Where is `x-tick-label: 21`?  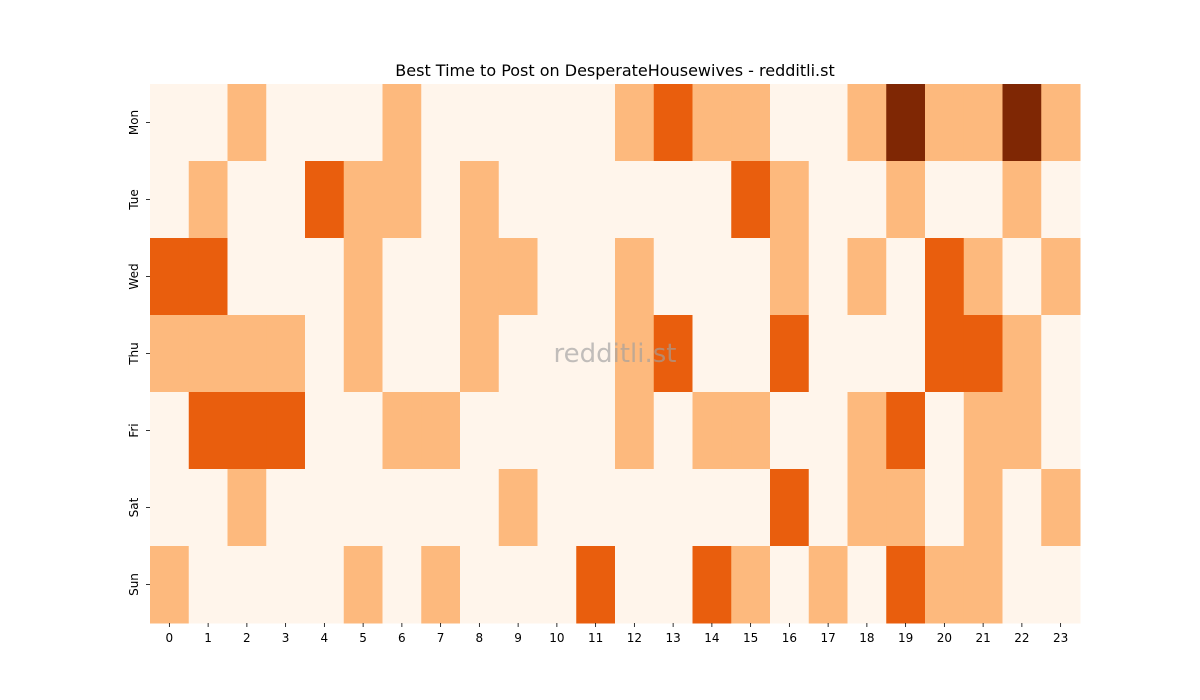 x-tick-label: 21 is located at coordinates (982, 638).